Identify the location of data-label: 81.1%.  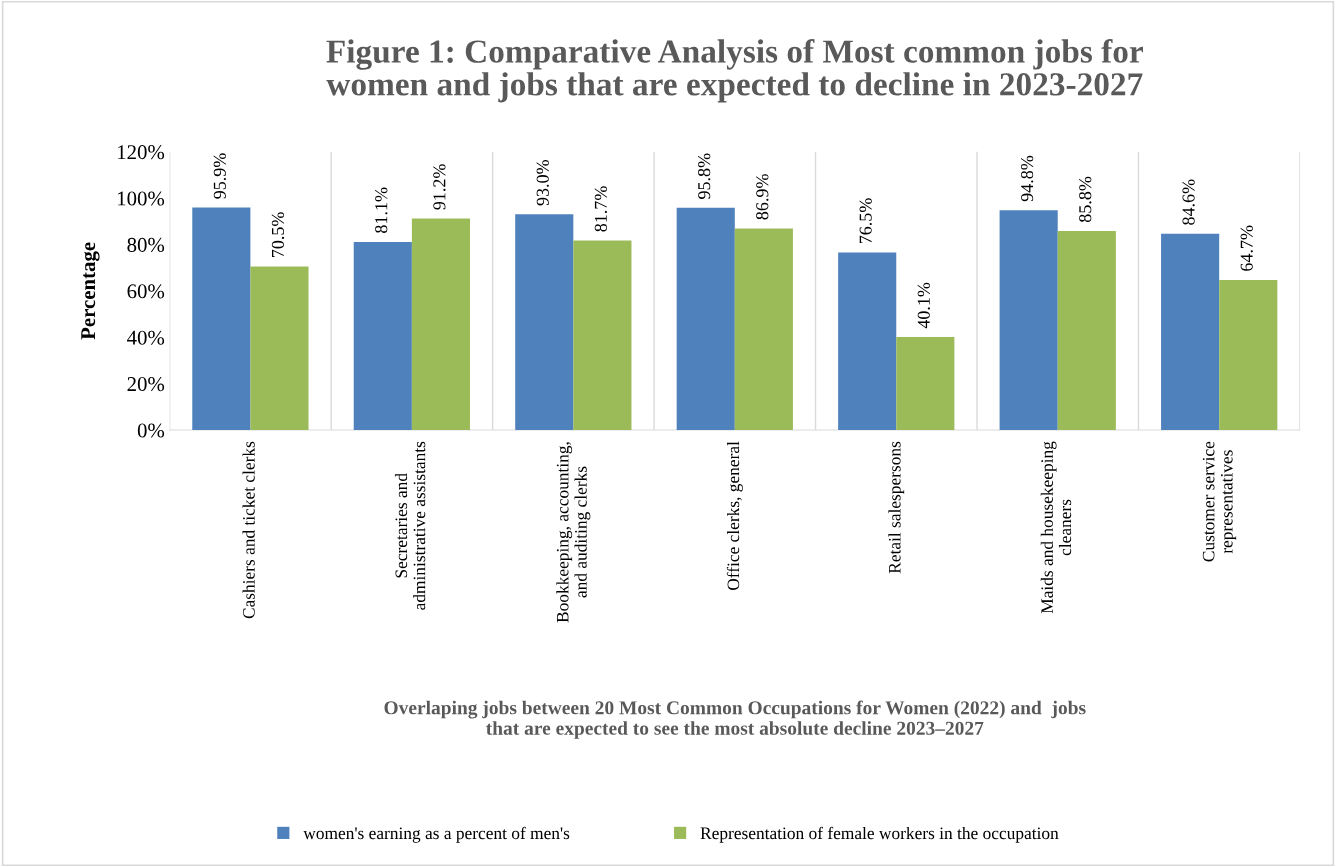
(381, 210).